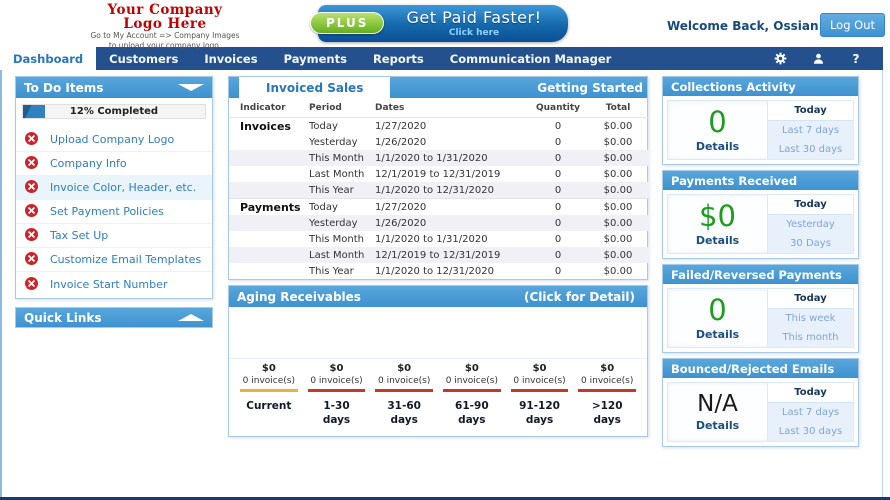 The image size is (890, 500). What do you see at coordinates (315, 58) in the screenshot?
I see `nav-item-payments: Payments` at bounding box center [315, 58].